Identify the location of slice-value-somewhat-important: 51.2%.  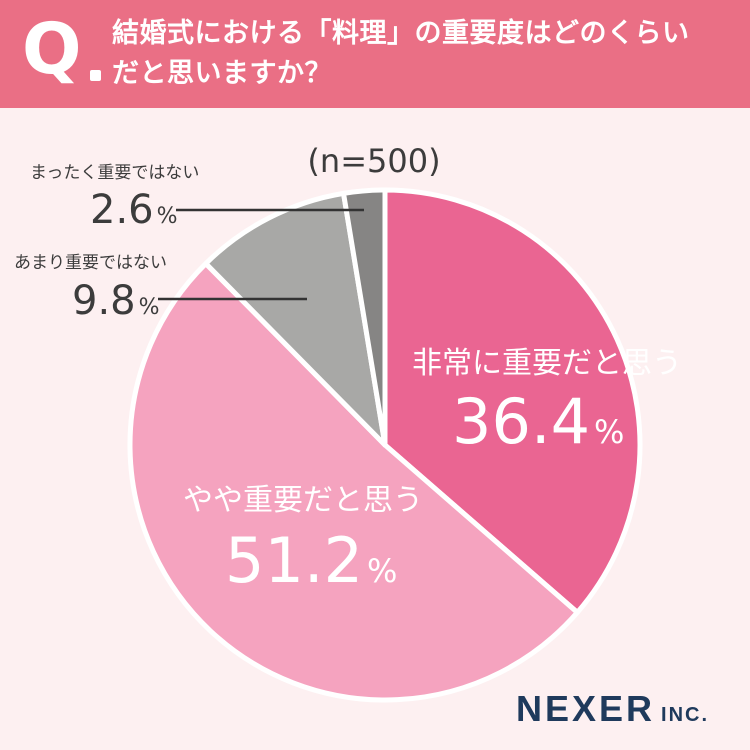
(311, 560).